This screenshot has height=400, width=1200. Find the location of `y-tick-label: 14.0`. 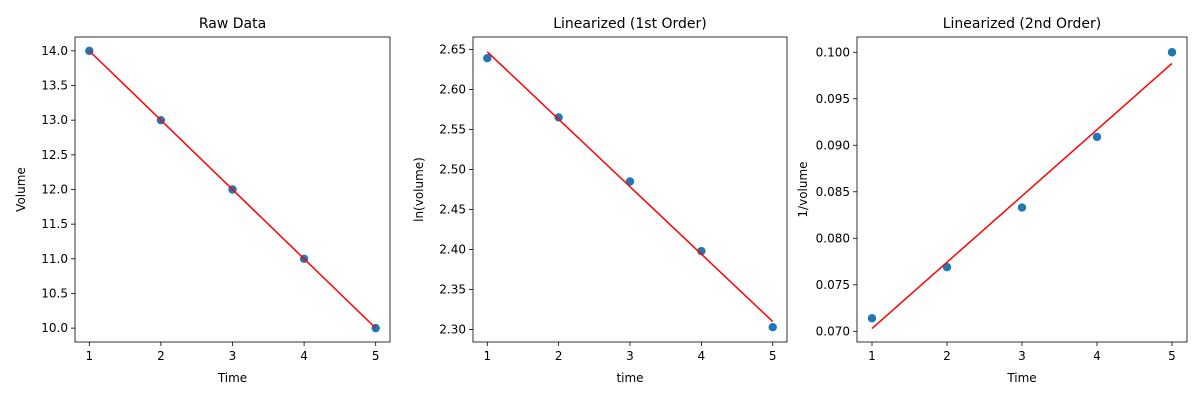

y-tick-label: 14.0 is located at coordinates (54, 51).